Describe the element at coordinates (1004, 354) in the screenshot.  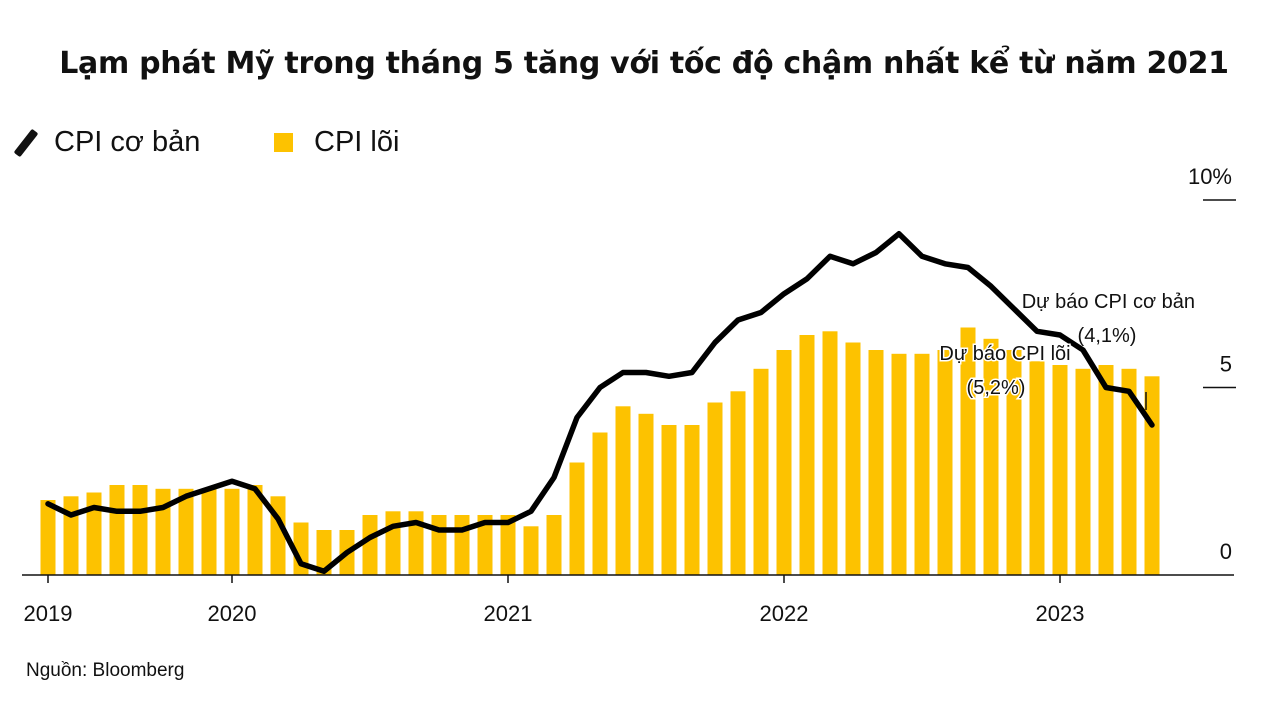
I see `annotation-forecast-cpi-loi: Dự báo CPI lõi` at that location.